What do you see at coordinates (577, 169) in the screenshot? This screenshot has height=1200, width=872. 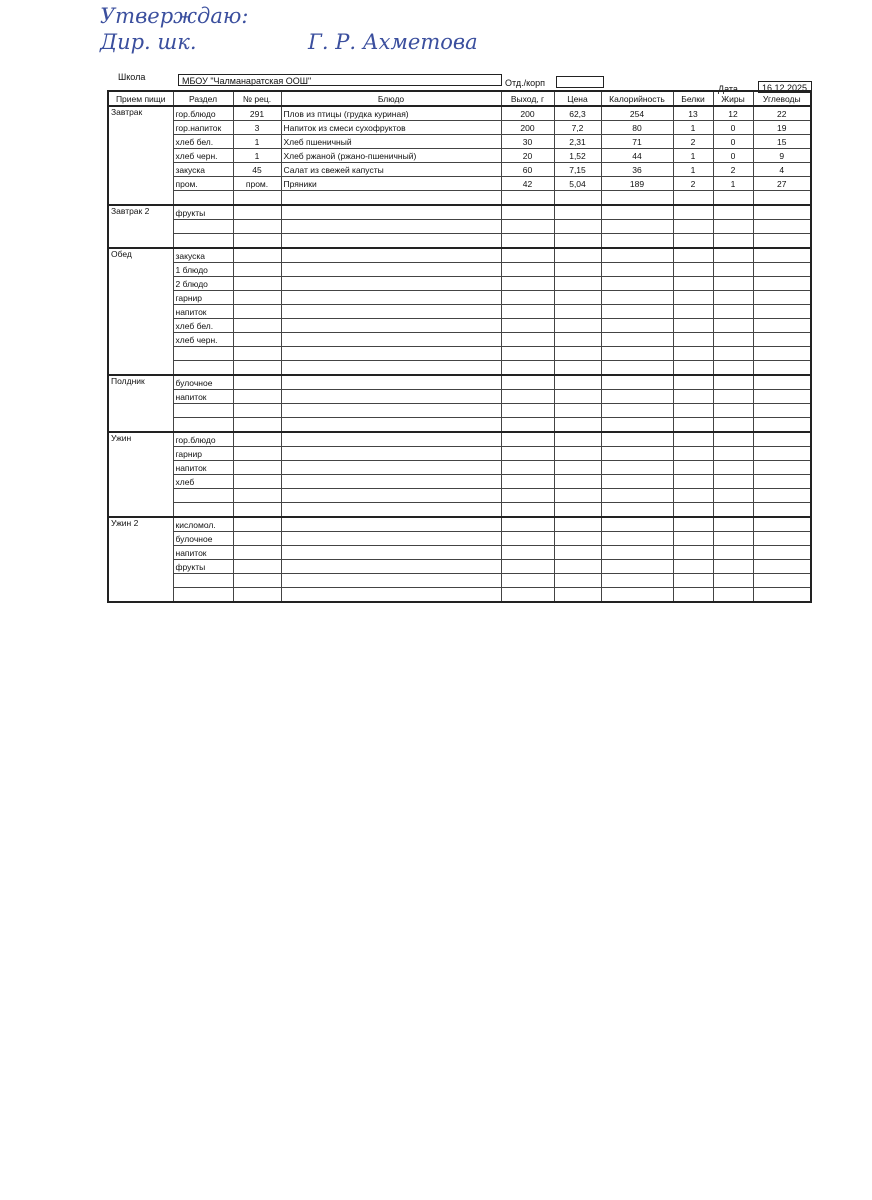 I see `cell-price: 7,15` at bounding box center [577, 169].